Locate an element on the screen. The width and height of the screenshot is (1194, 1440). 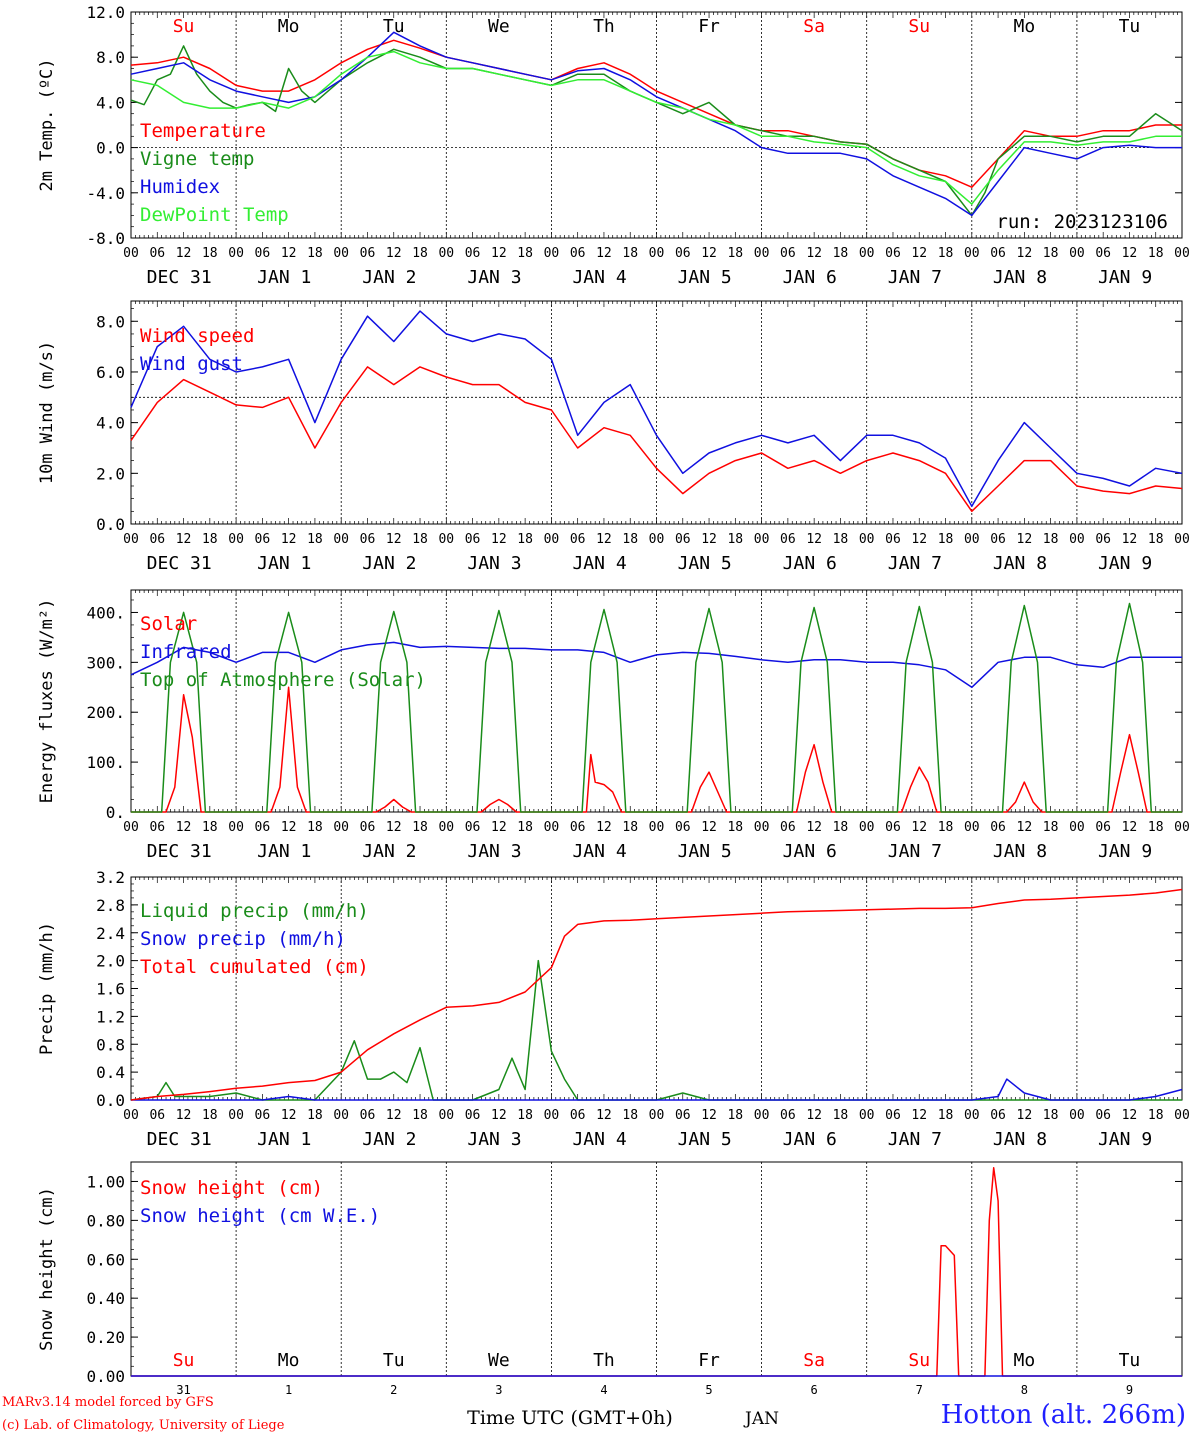
legend-entry: Top of Atmosphere (Solar) is located at coordinates (283, 680).